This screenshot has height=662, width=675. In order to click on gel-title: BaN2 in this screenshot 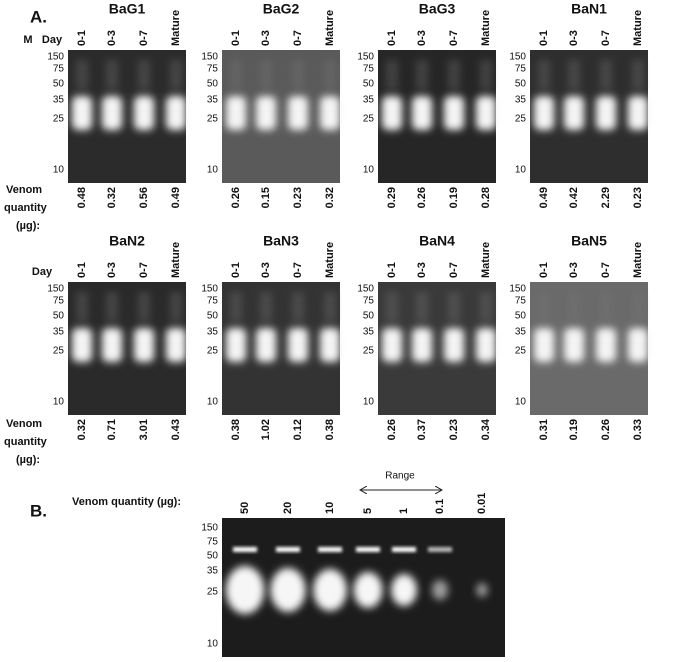, I will do `click(127, 241)`.